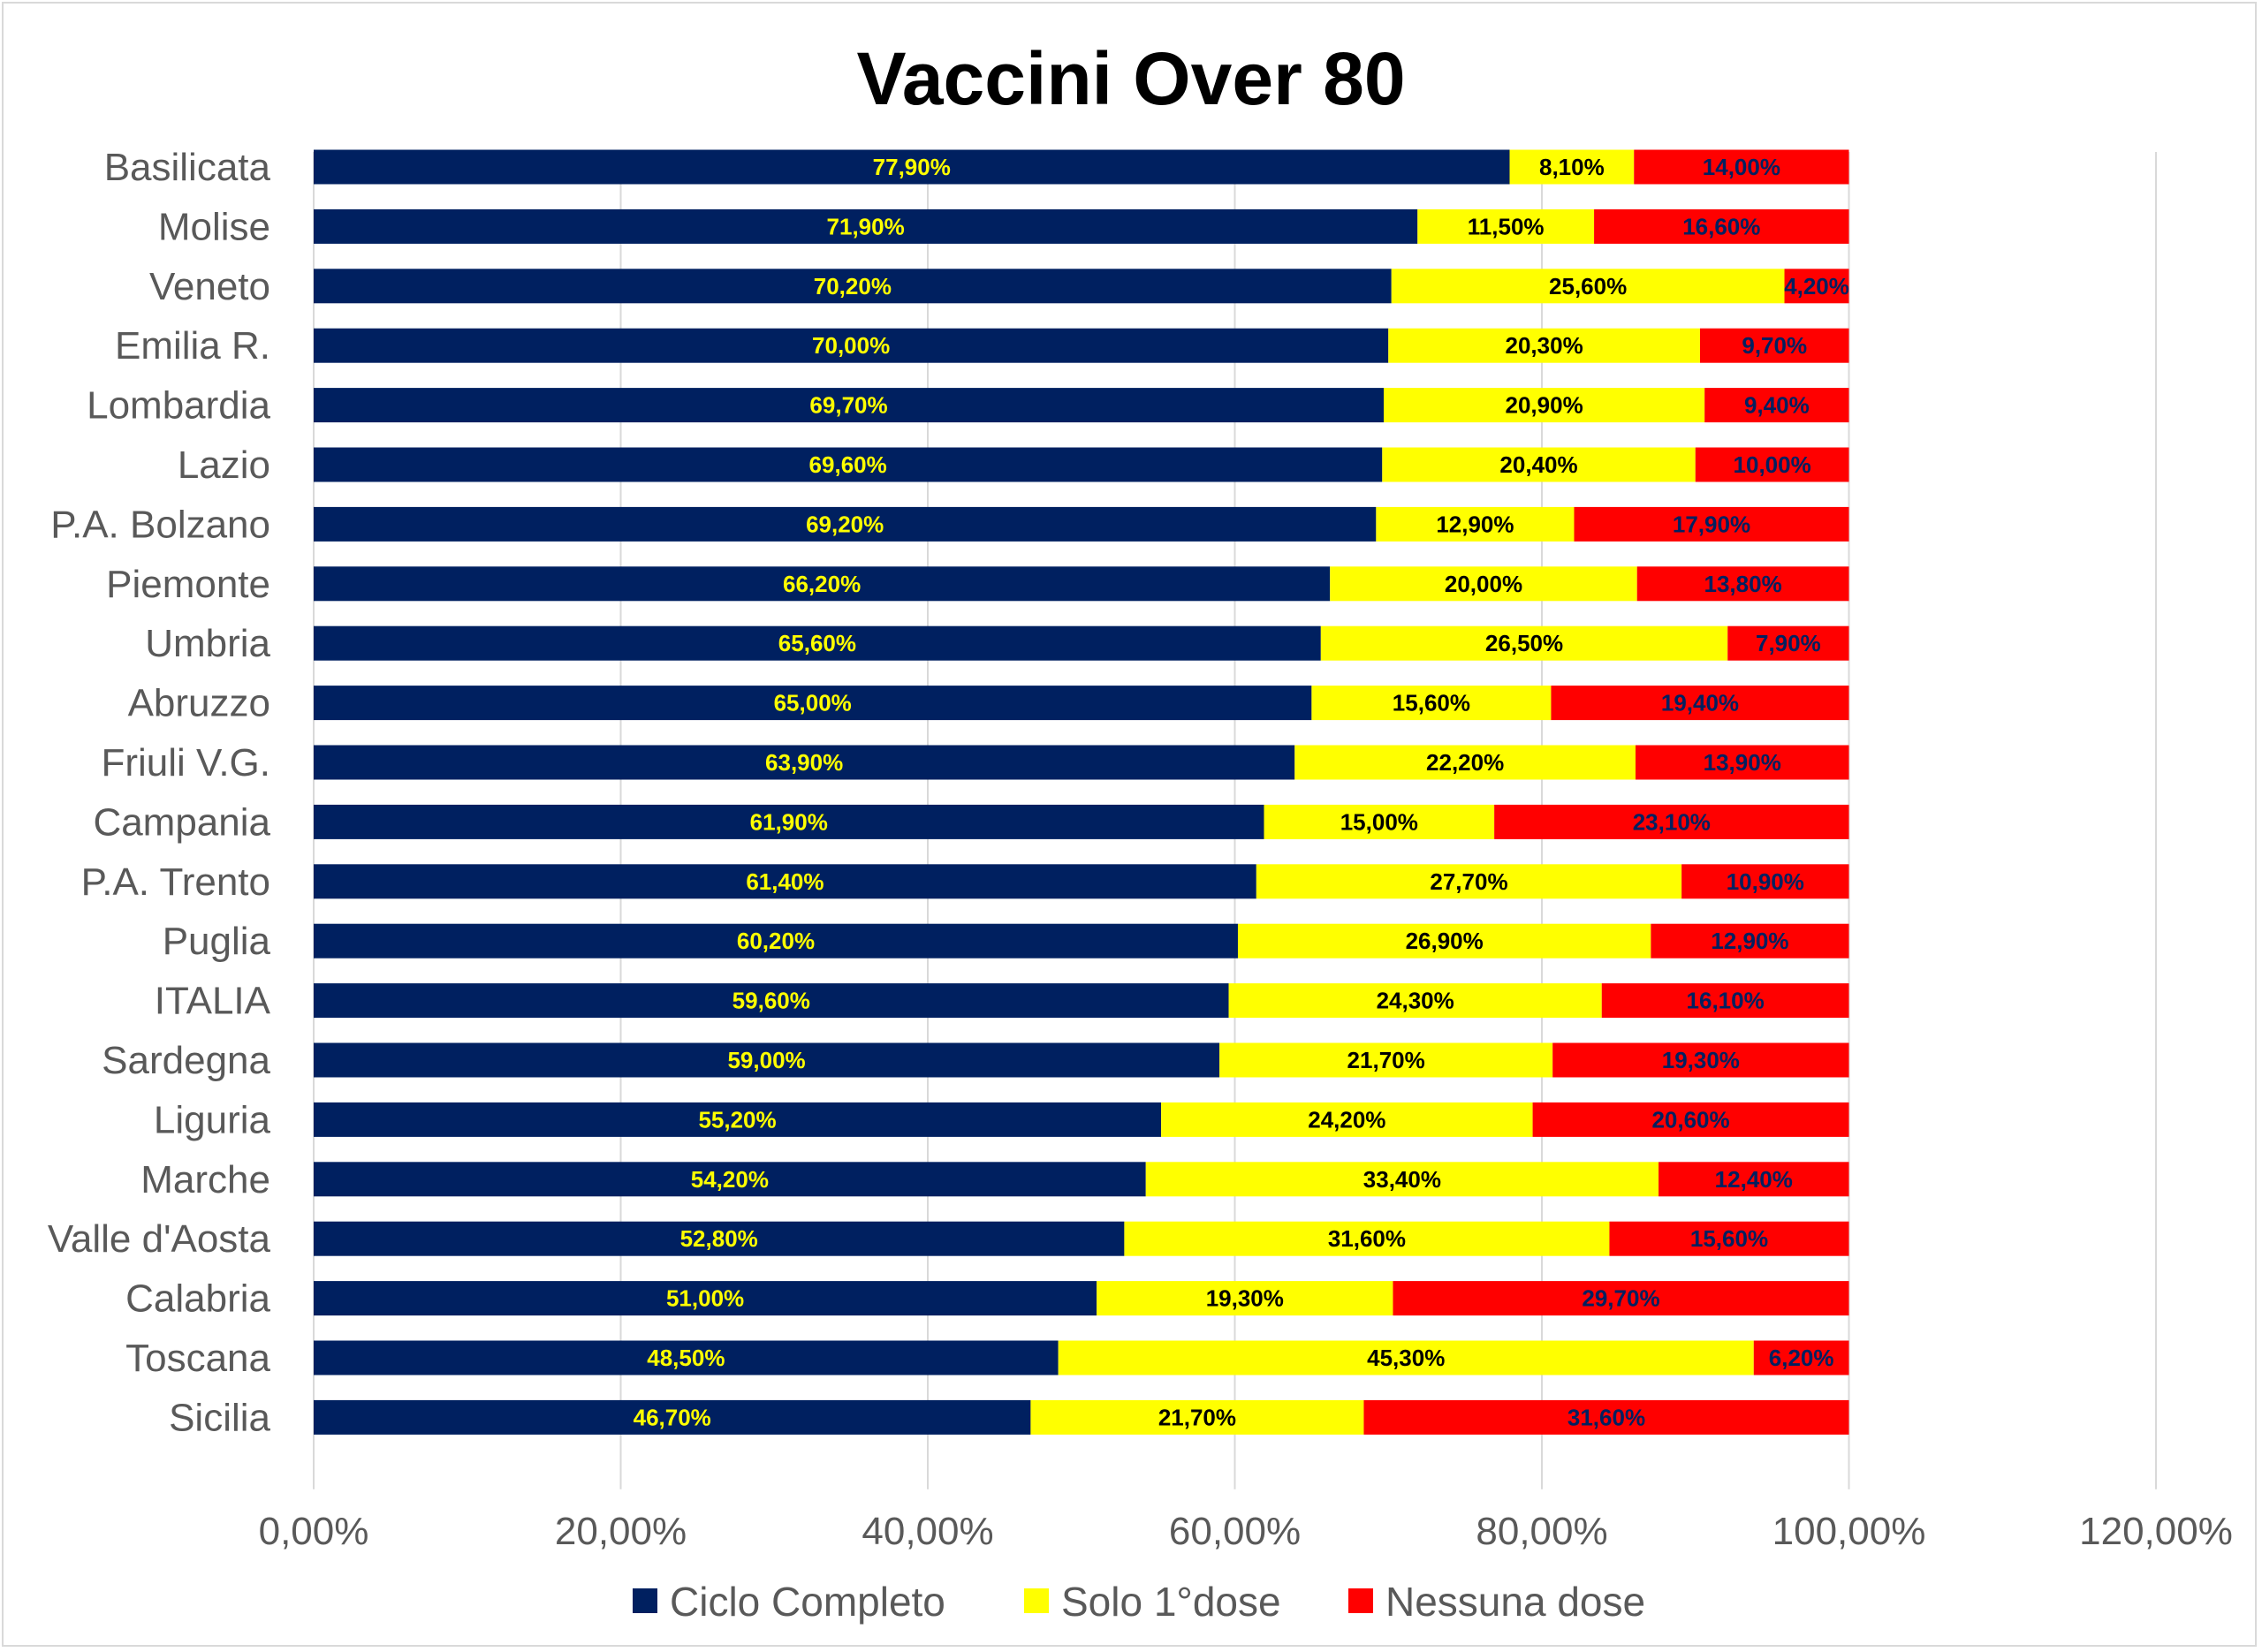  Describe the element at coordinates (621, 1531) in the screenshot. I see `x-tick-label-1: 20,00%` at that location.